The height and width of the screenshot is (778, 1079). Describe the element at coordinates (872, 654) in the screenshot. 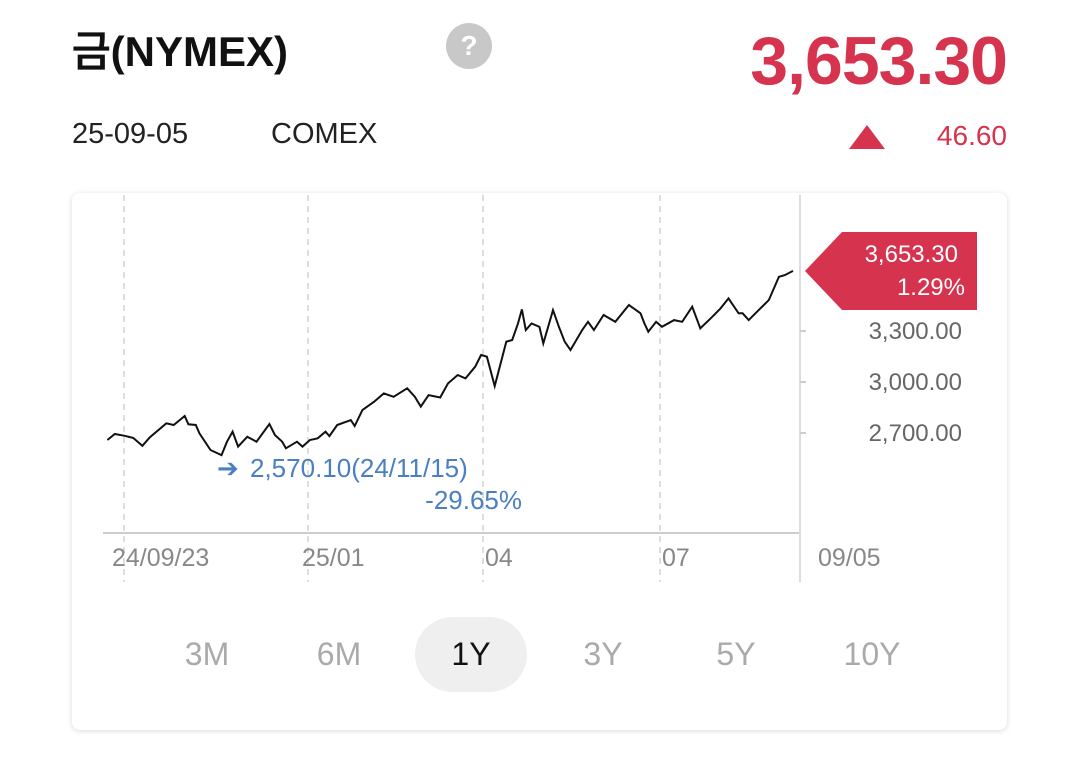

I see `period-10y: 10Y` at that location.